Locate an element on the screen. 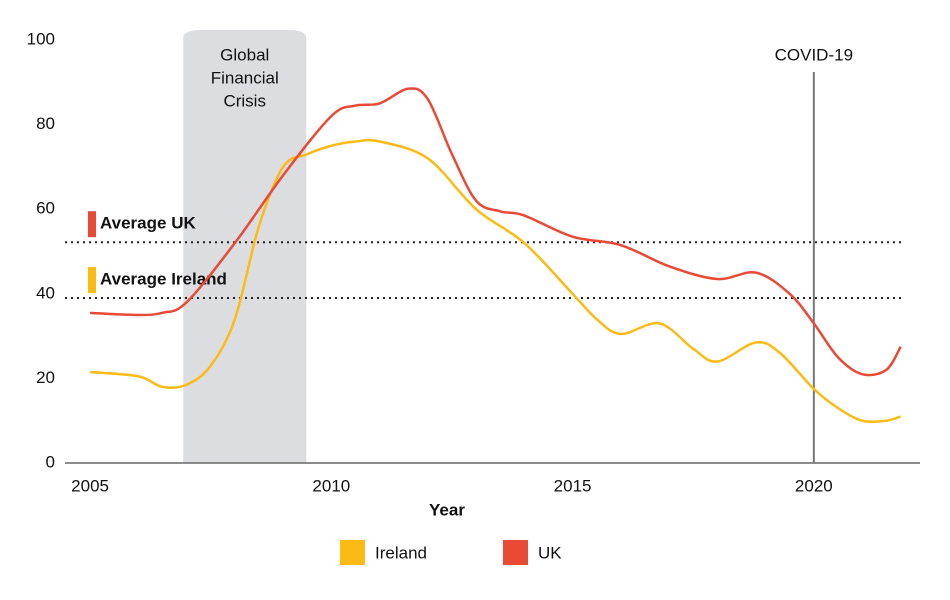 The width and height of the screenshot is (950, 600). event-label: COVID-19 is located at coordinates (814, 54).